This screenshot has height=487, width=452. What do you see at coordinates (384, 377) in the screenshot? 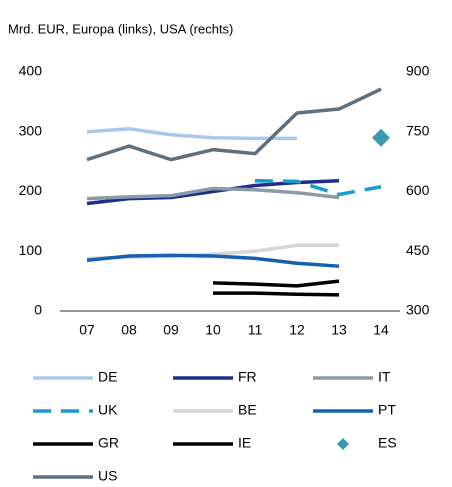
I see `legend-label: IT` at bounding box center [384, 377].